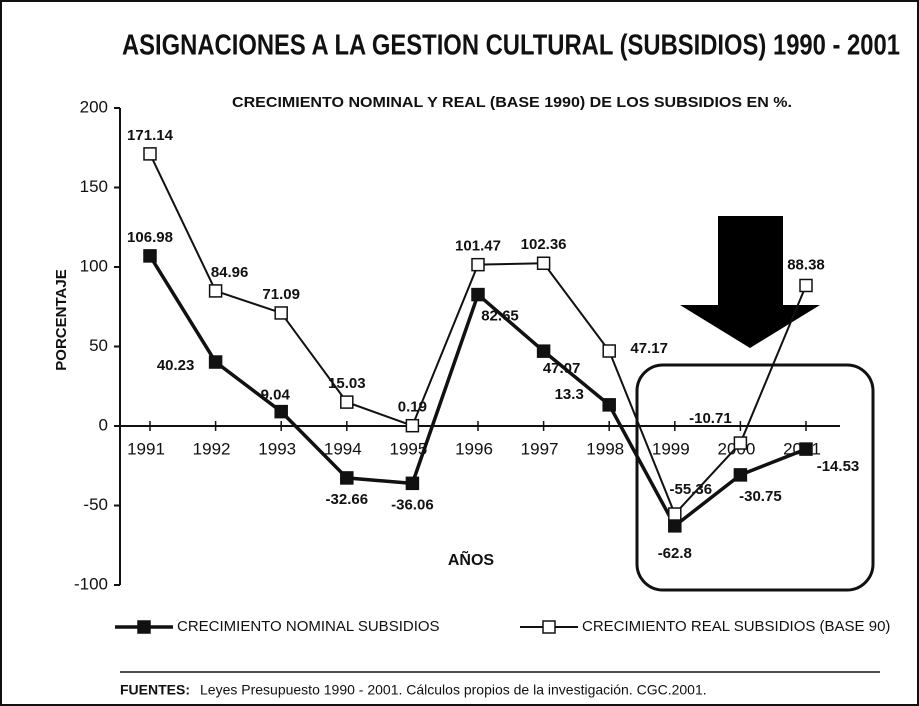 This screenshot has height=706, width=919. What do you see at coordinates (736, 626) in the screenshot?
I see `legend-label: CRECIMIENTO REAL SUBSIDIOS (BASE 90)` at bounding box center [736, 626].